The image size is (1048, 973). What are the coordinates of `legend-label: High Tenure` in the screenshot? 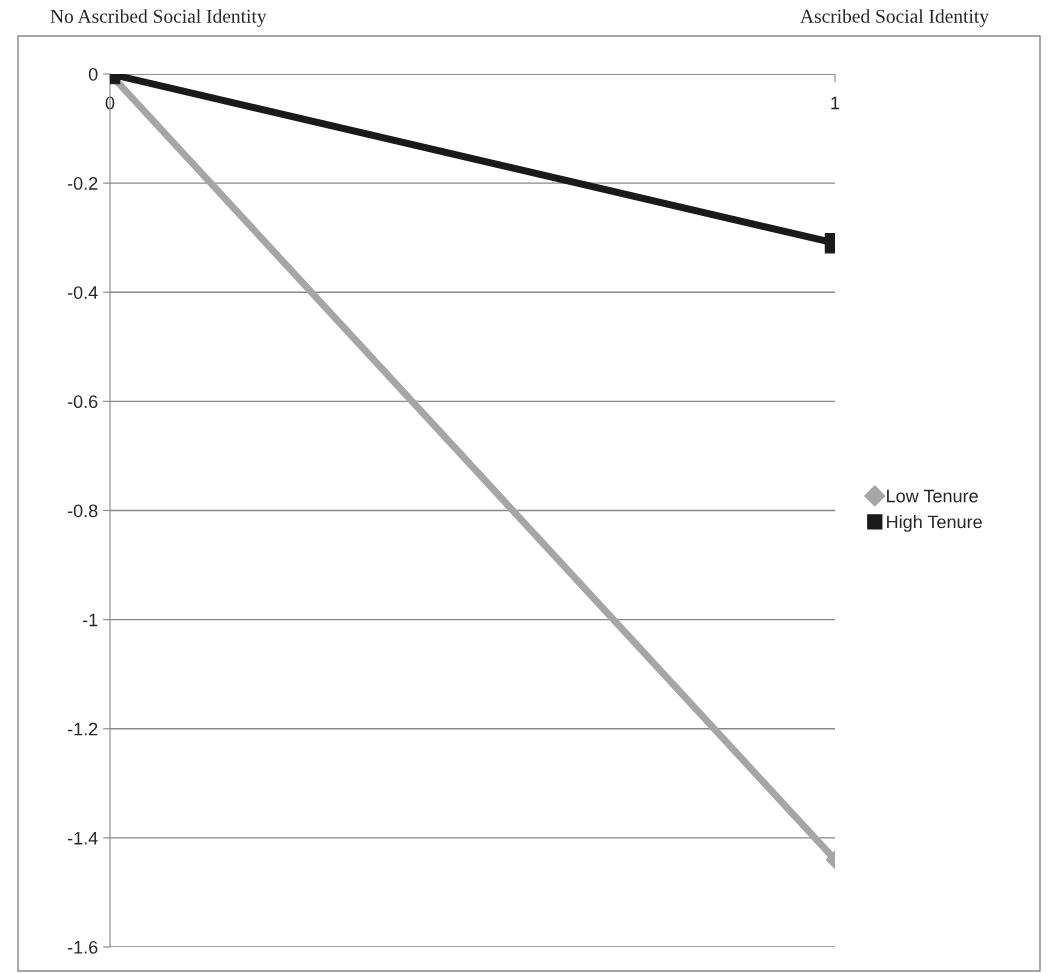 It's located at (934, 523).